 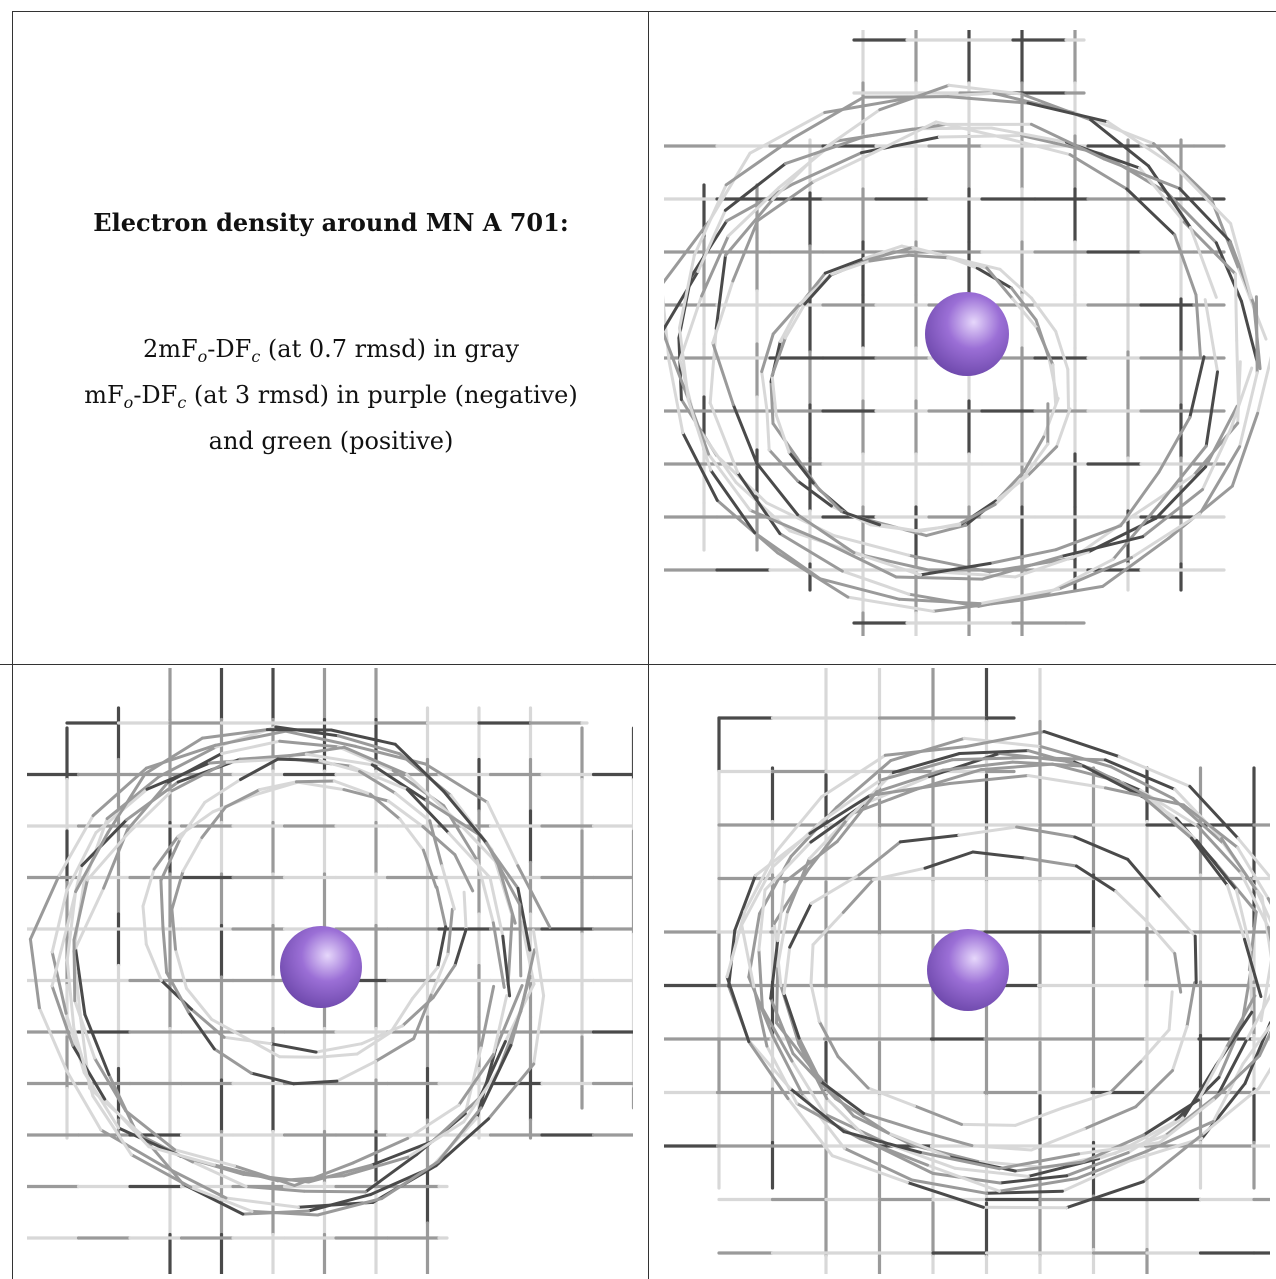 I want to click on legend-line-mfo-dfc: mFo-DFc (at 3 rmsd) in purple (negative), so click(x=331, y=396).